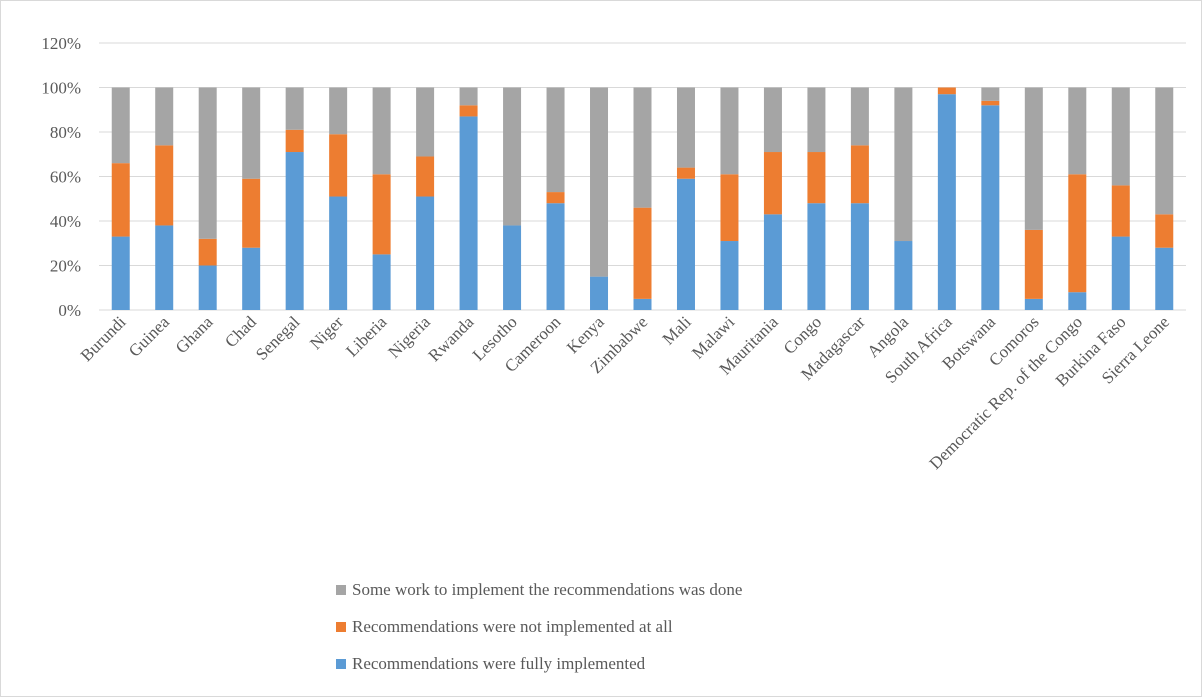 Image resolution: width=1202 pixels, height=697 pixels. What do you see at coordinates (103, 338) in the screenshot?
I see `x-category-label: Burundi` at bounding box center [103, 338].